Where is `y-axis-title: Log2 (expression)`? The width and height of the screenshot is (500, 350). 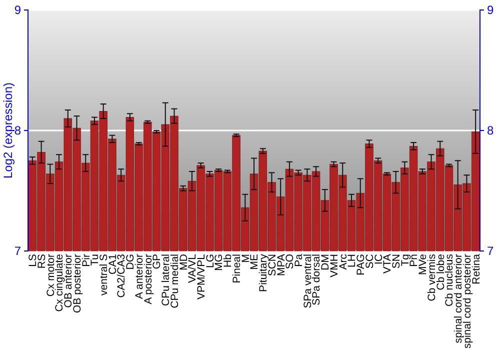 y-axis-title: Log2 (expression) is located at coordinates (8, 130).